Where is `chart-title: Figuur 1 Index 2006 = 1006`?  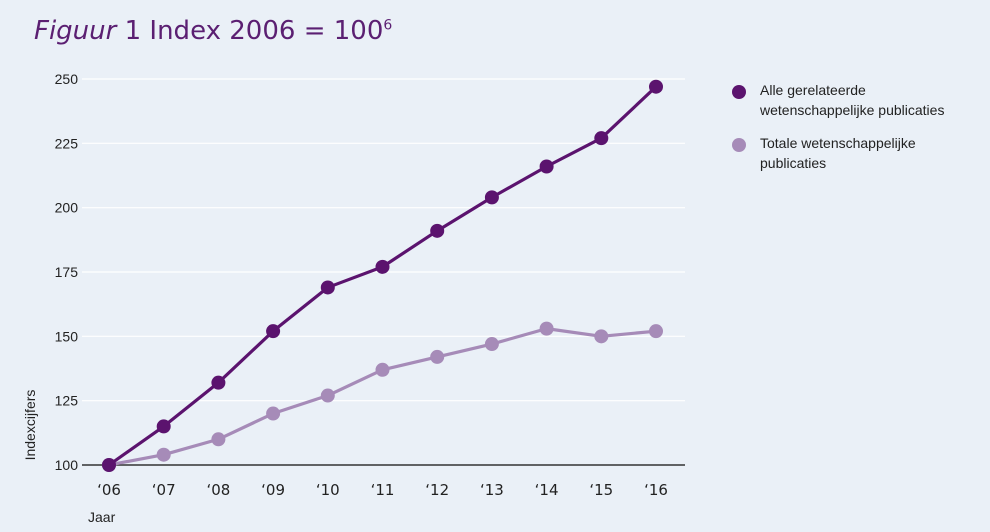 chart-title: Figuur 1 Index 2006 = 1006 is located at coordinates (213, 31).